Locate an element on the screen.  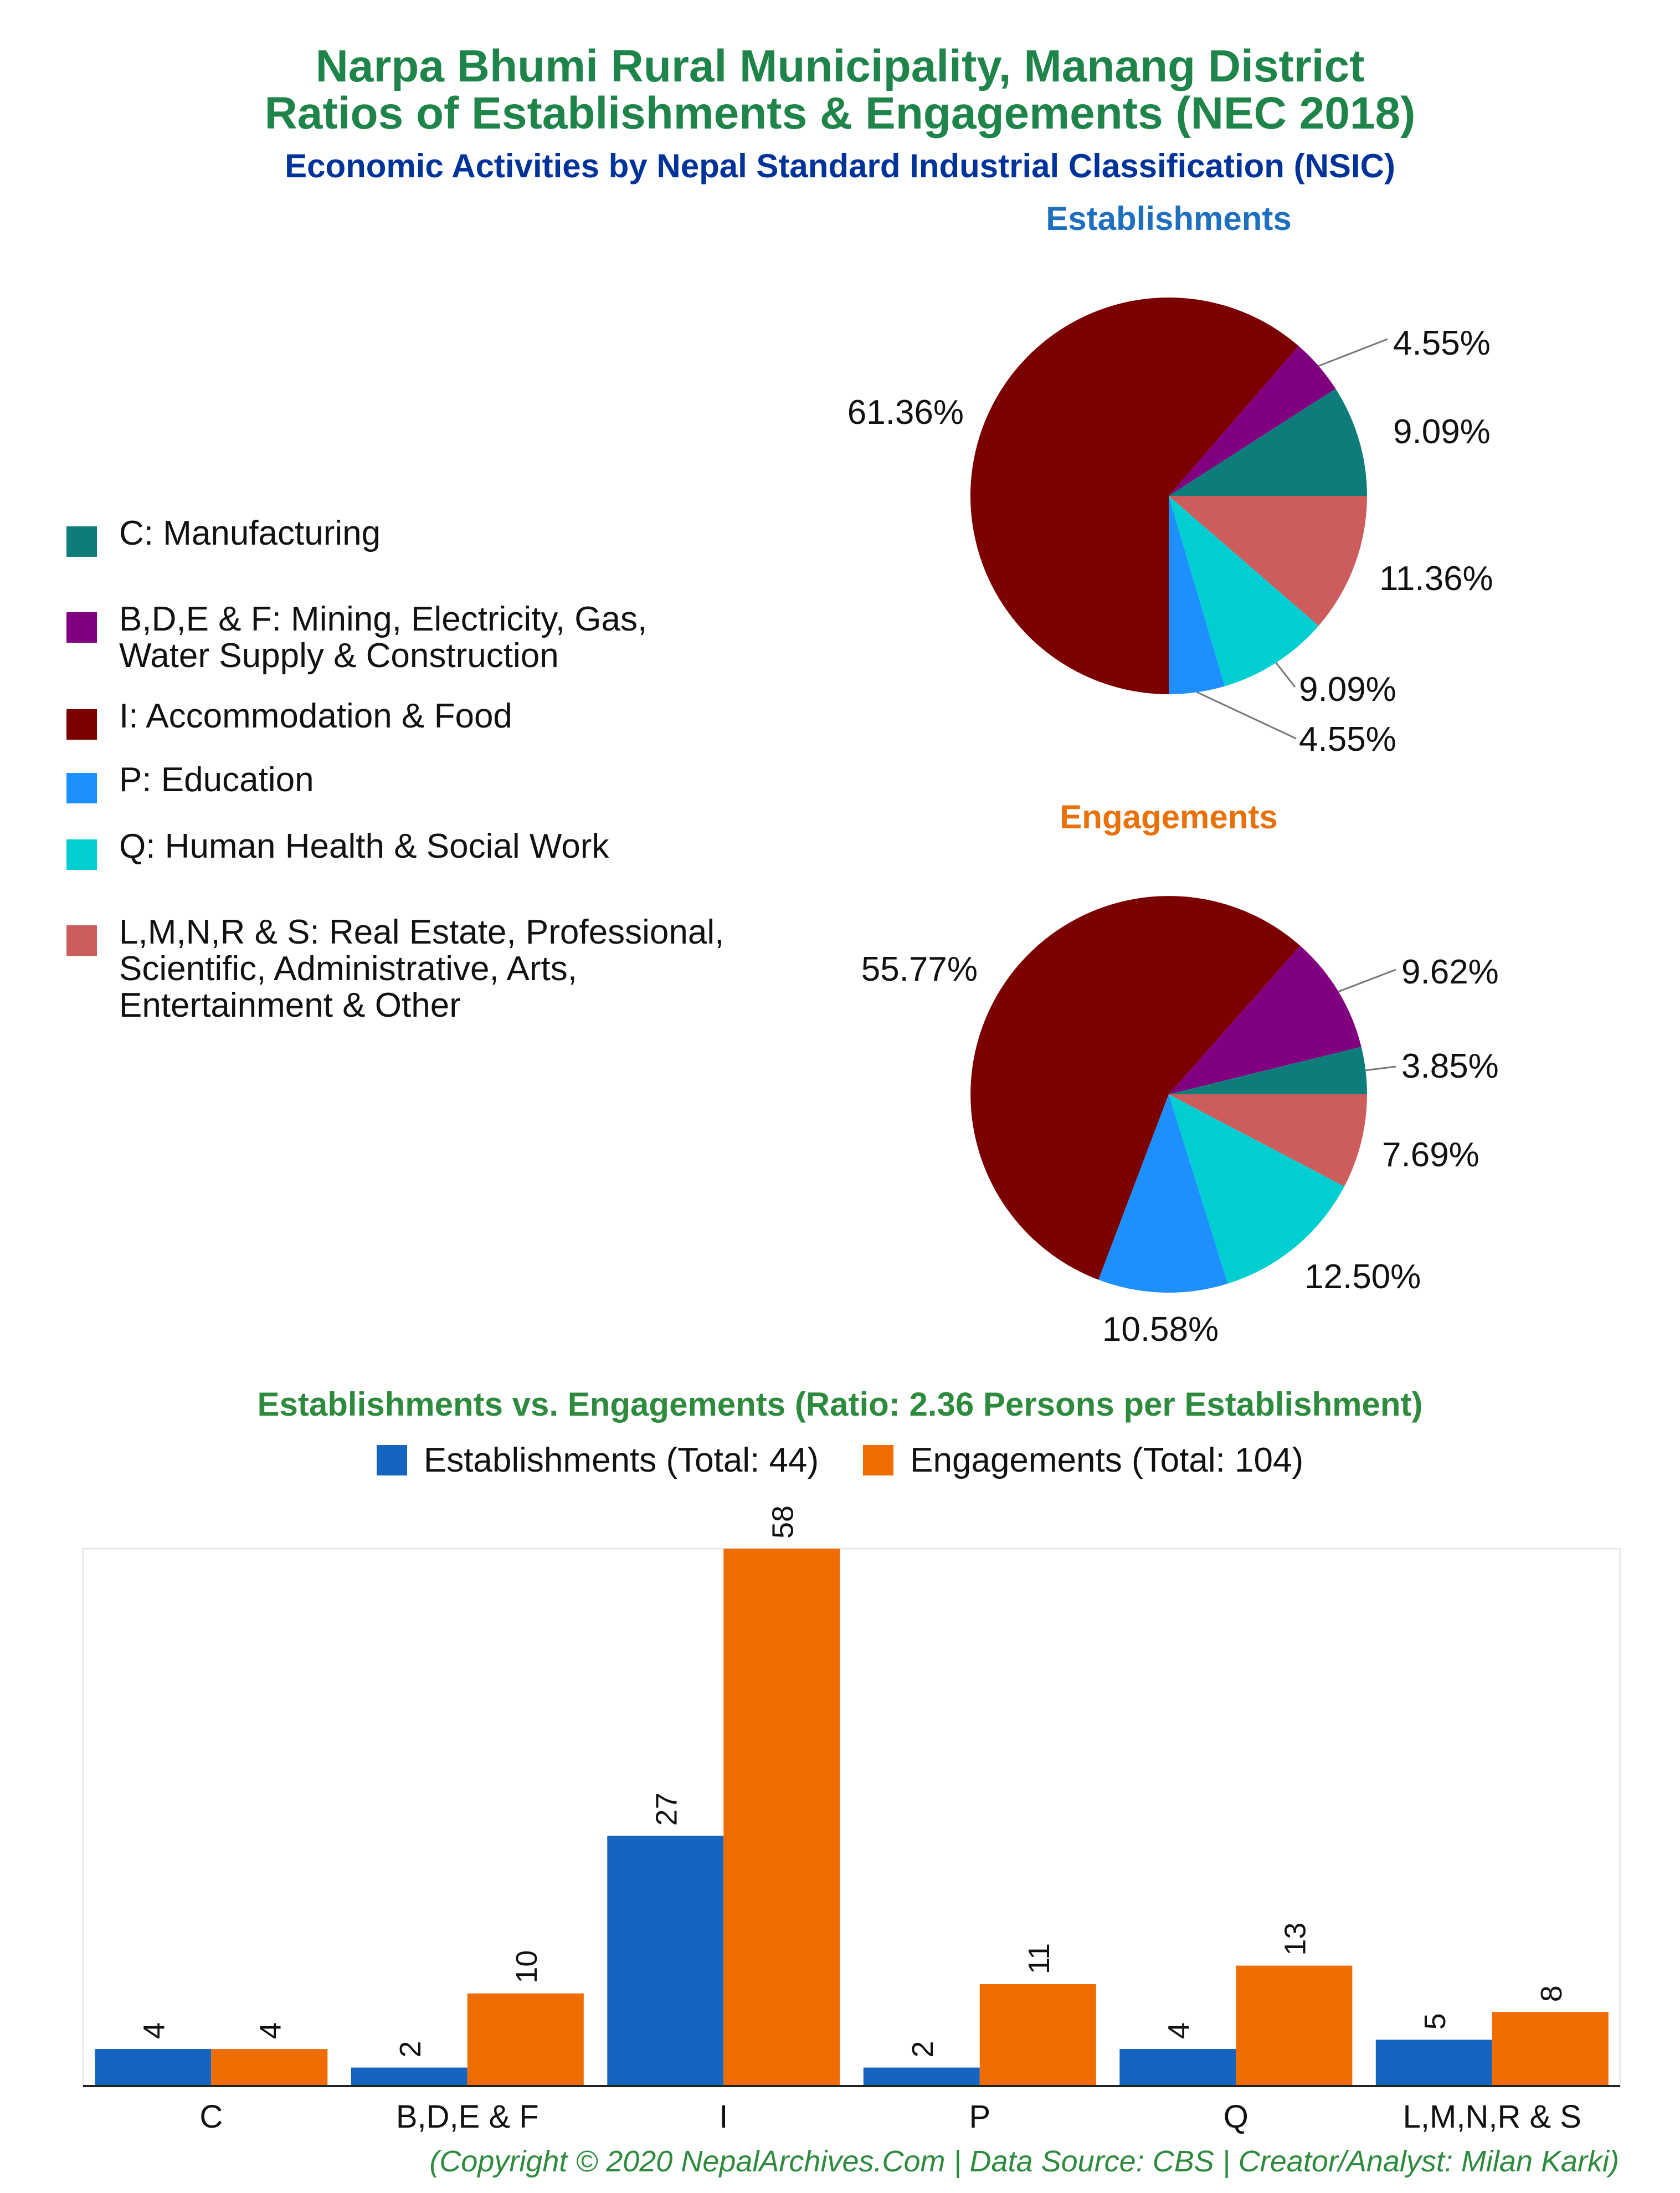
legend-item-i: I: Accommodation & Food is located at coordinates (289, 719).